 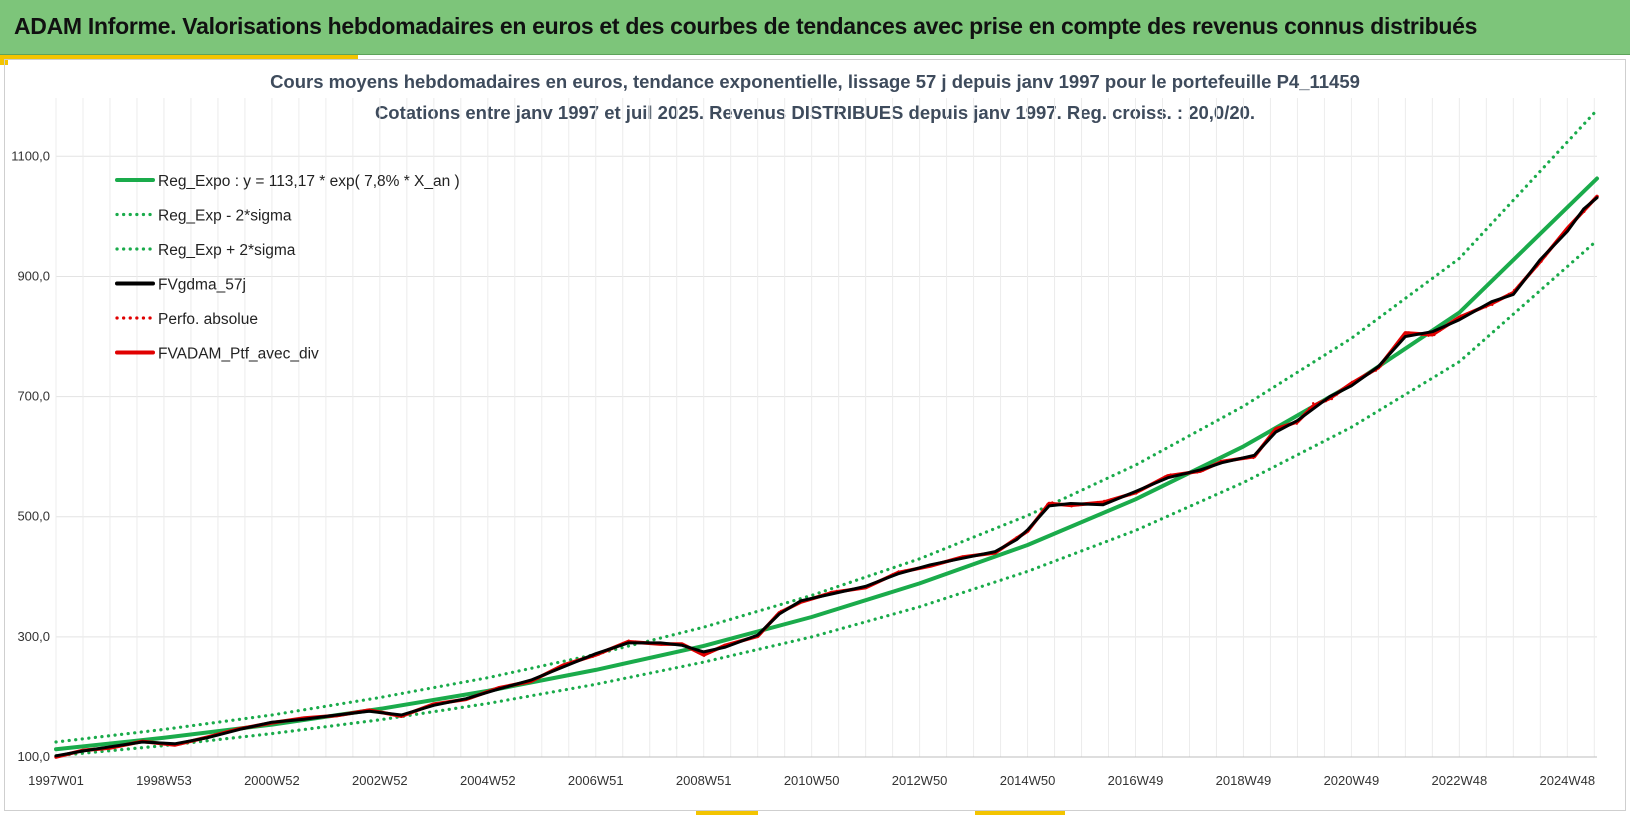 I want to click on y-tick-label: 900,0, so click(x=33, y=275).